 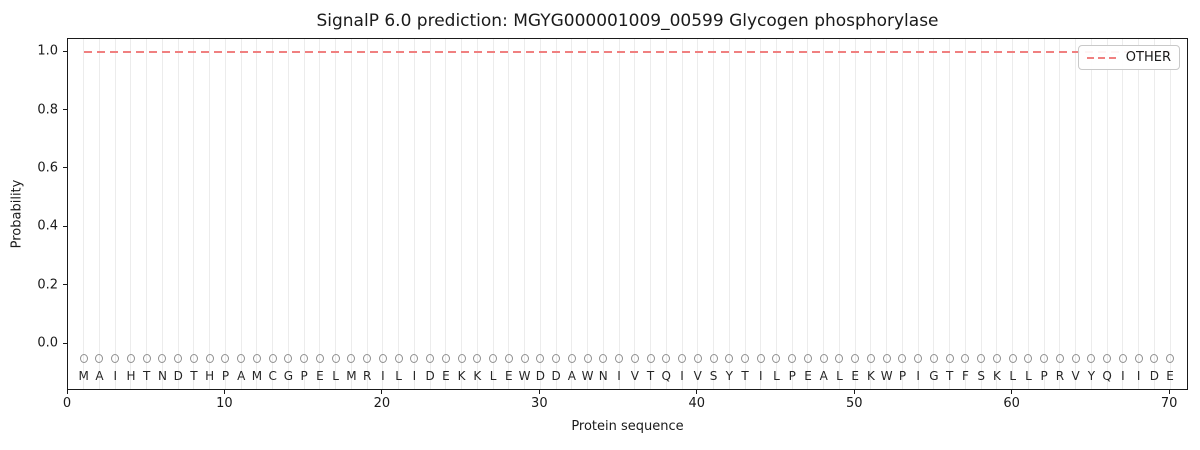 What do you see at coordinates (272, 375) in the screenshot?
I see `residue-letter: C` at bounding box center [272, 375].